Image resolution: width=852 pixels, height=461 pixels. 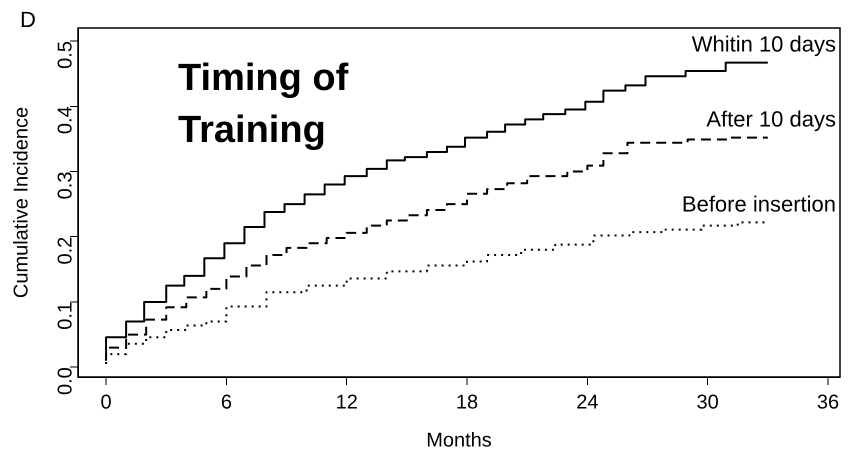 I want to click on x-tick-label: 12, so click(x=347, y=403).